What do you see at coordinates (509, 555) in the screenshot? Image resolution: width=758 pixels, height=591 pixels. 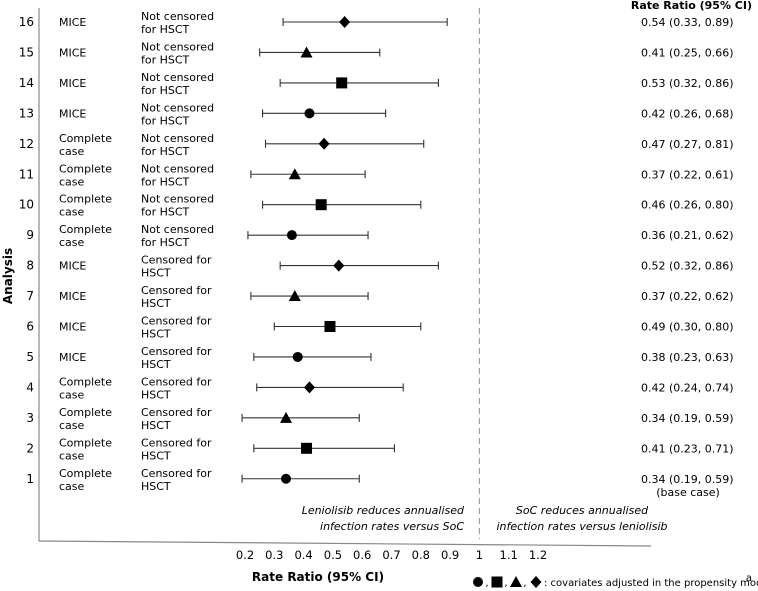 I see `x-tick-label: 1.1` at bounding box center [509, 555].